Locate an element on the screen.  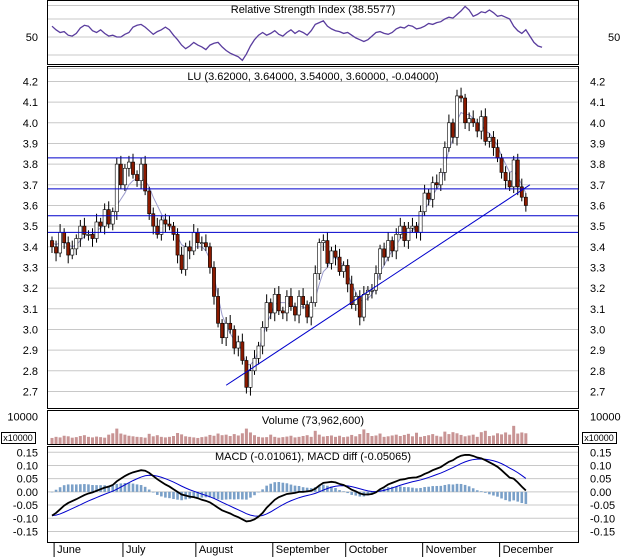
price-tick-label-right: 3.1 is located at coordinates (597, 310).